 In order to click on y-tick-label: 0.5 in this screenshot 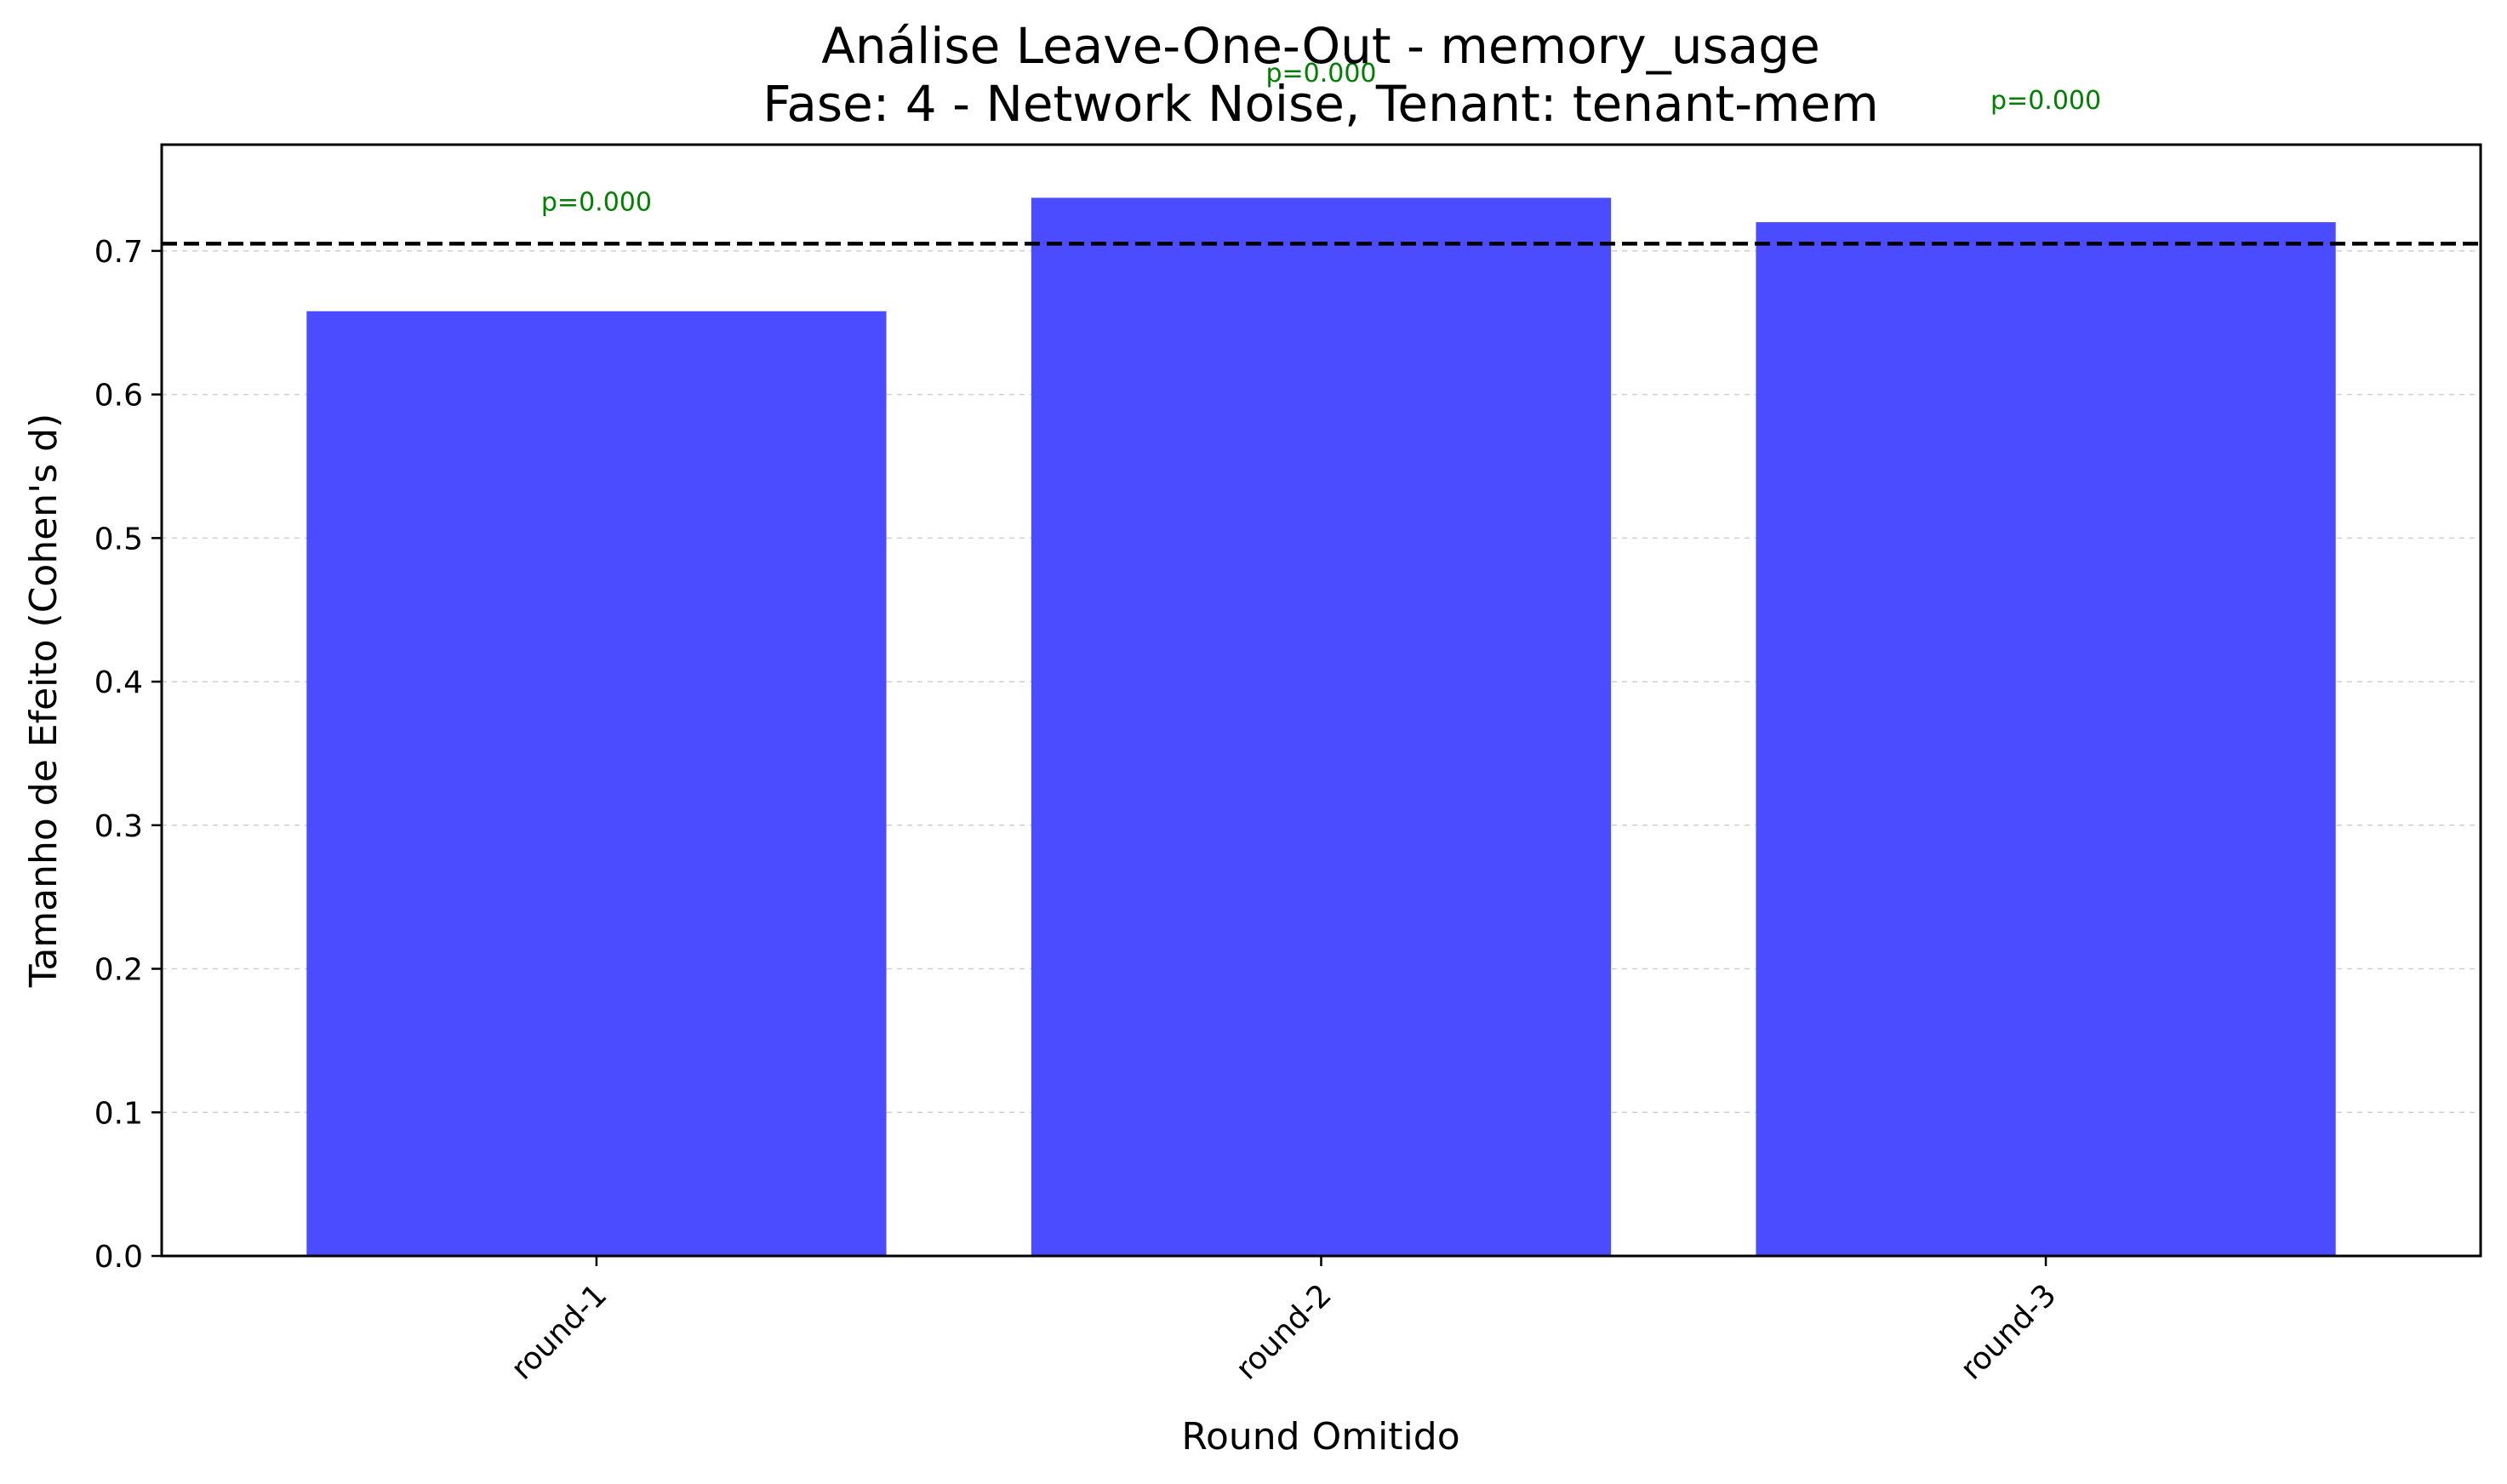, I will do `click(118, 539)`.